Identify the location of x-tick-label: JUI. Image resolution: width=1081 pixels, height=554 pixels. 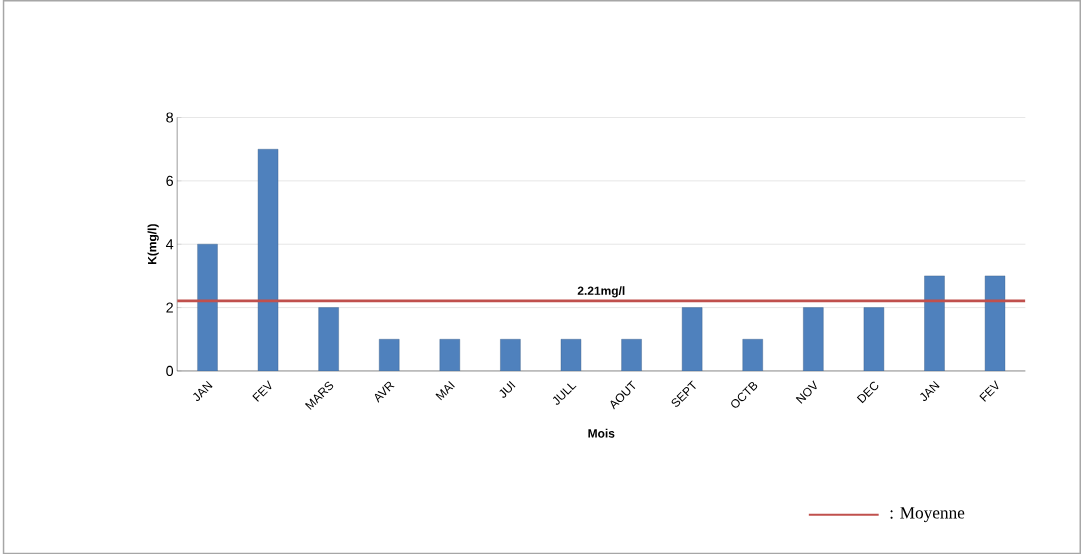
(507, 389).